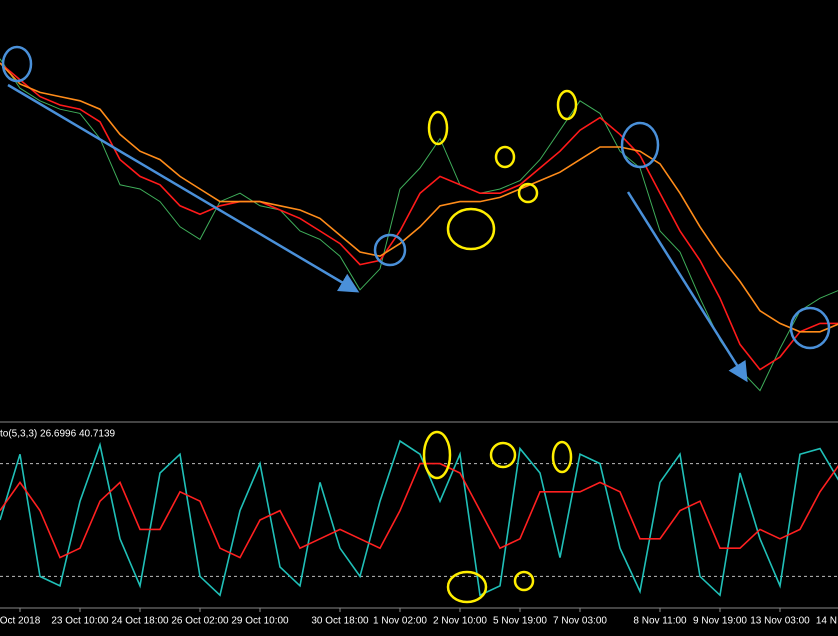 This screenshot has width=838, height=636. What do you see at coordinates (400, 621) in the screenshot?
I see `x-tick-label: 1 Nov 02:00` at bounding box center [400, 621].